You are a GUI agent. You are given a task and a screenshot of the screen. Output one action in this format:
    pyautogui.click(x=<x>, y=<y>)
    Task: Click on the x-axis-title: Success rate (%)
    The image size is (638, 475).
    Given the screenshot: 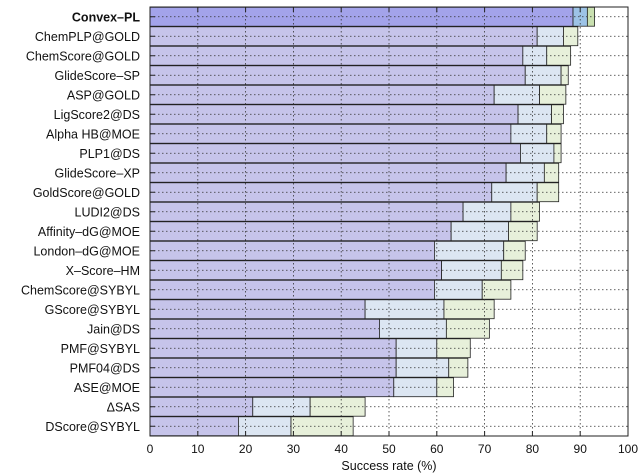 What is the action you would take?
    pyautogui.click(x=388, y=466)
    